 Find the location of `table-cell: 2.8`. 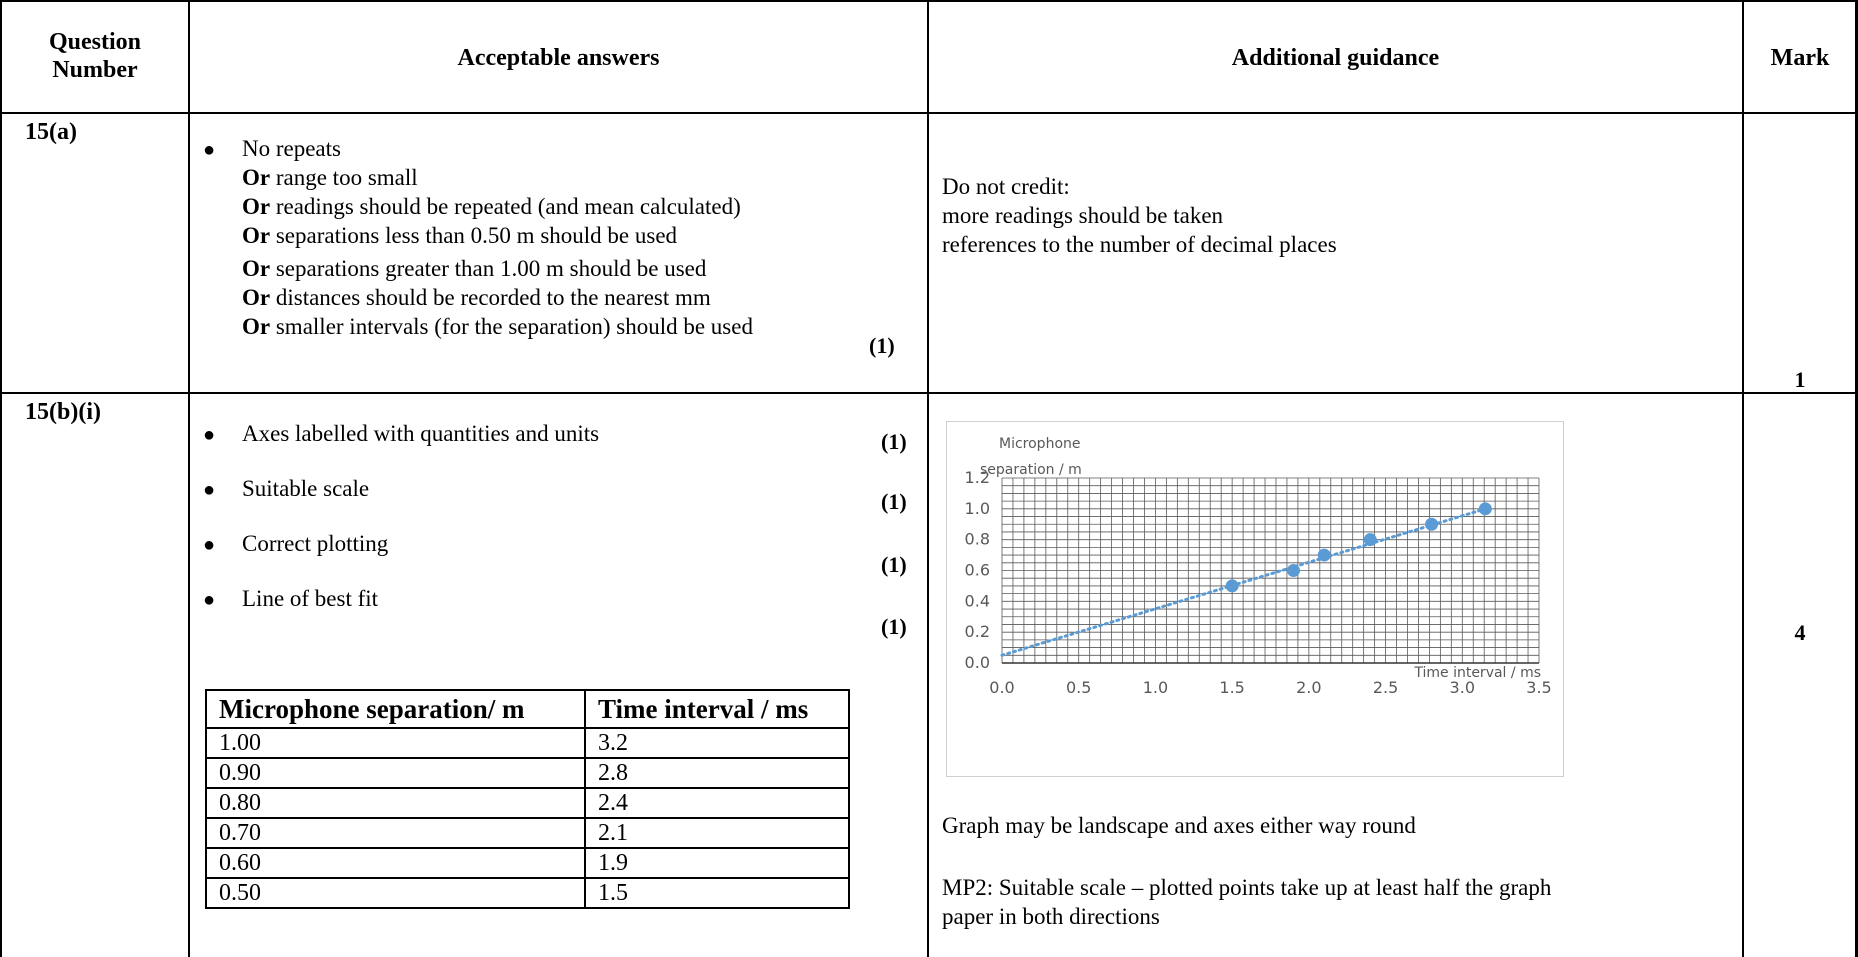

table-cell: 2.8 is located at coordinates (717, 773).